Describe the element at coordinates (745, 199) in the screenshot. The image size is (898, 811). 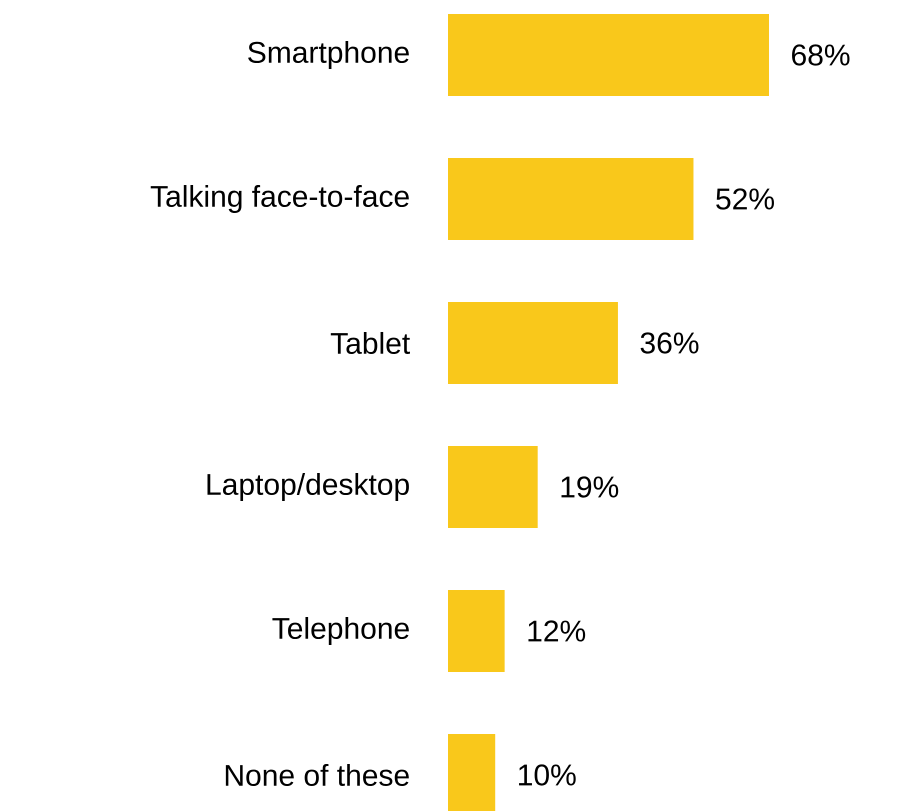
I see `data-label: 52%` at that location.